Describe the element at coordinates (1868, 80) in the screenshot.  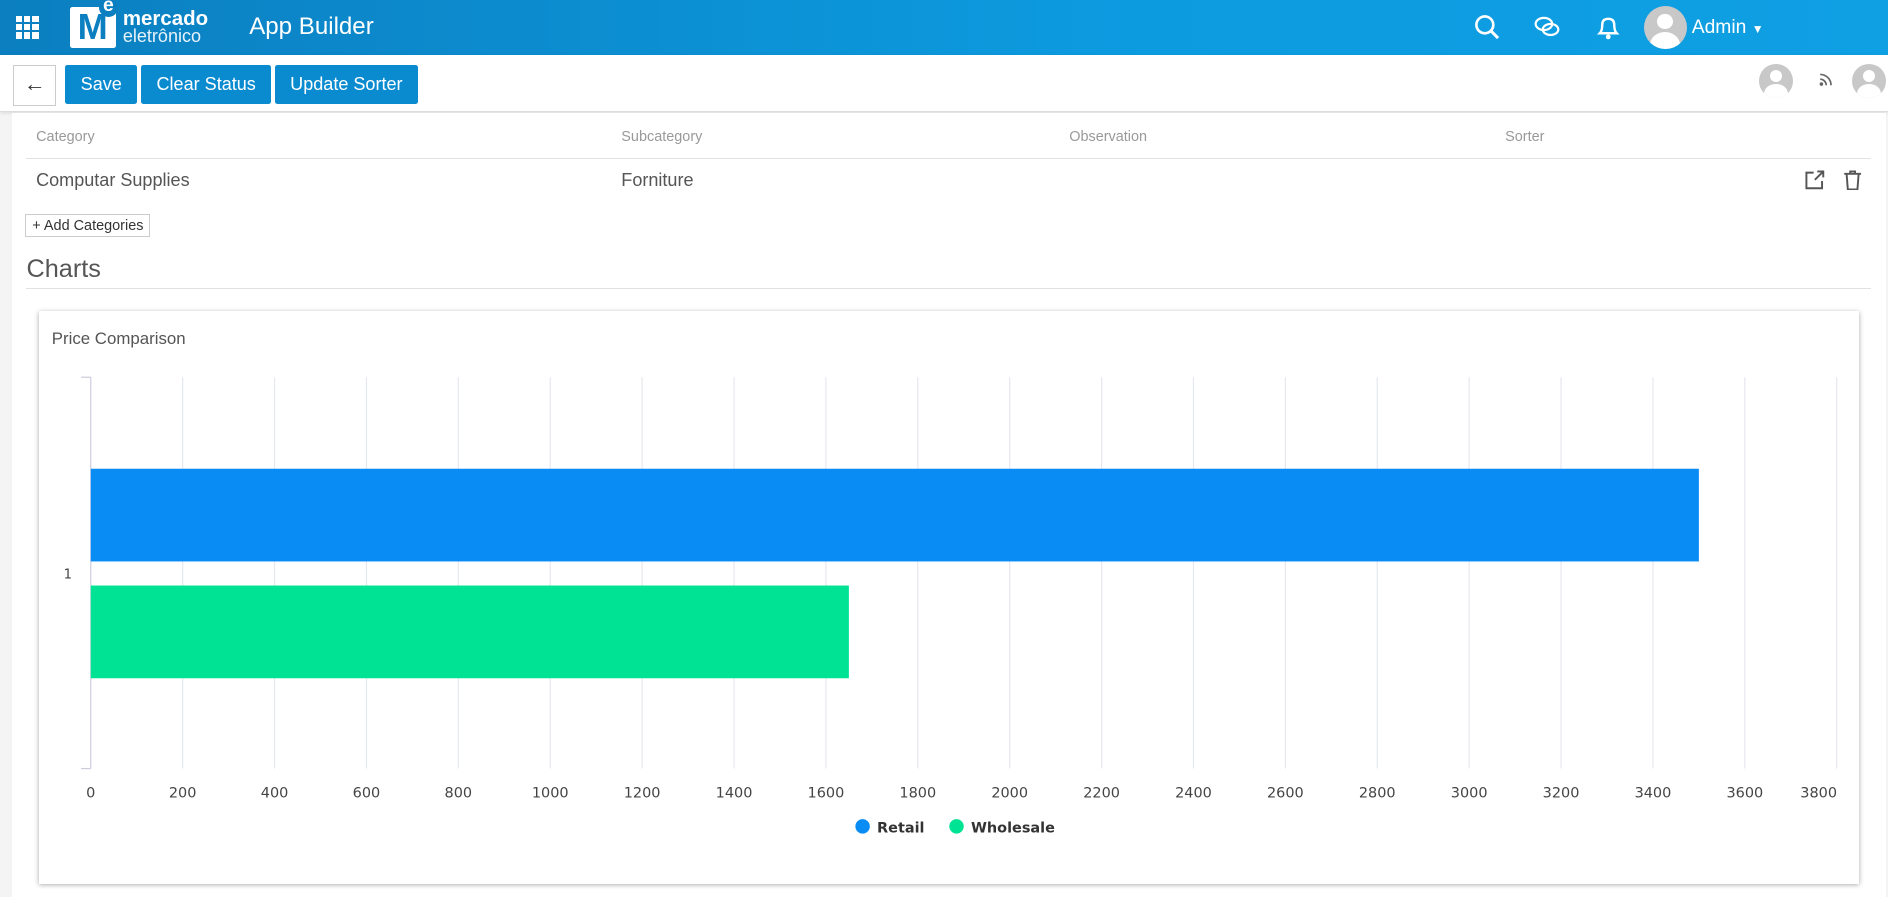
I see `user-avatar-small` at that location.